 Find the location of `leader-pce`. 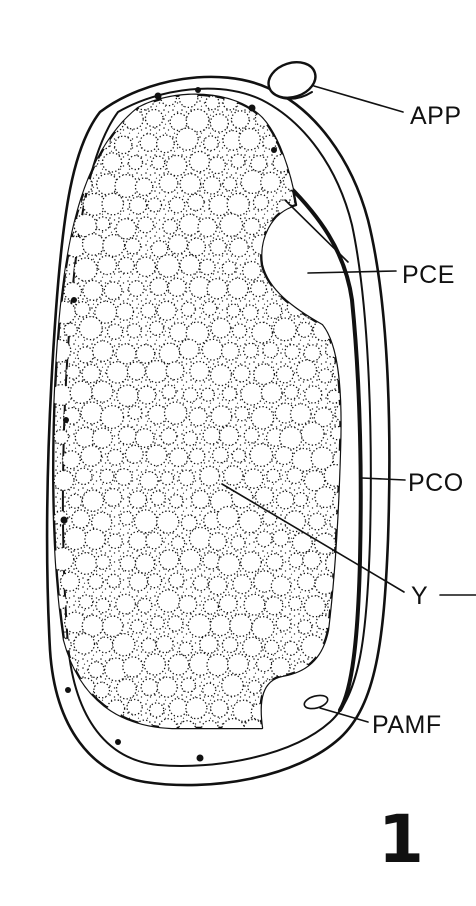

leader-pce is located at coordinates (352, 272).